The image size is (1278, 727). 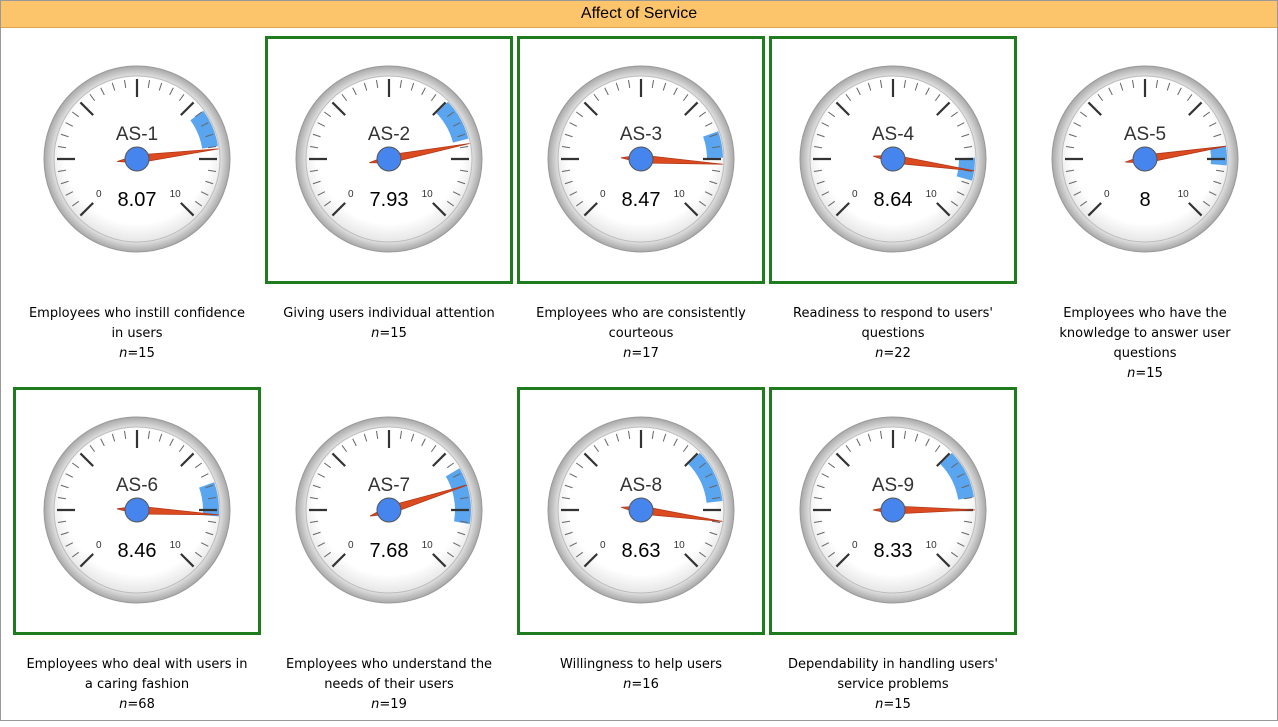 I want to click on gauge-cell: 0 10 AS-8 8.63 Willingness to help users n=16, so click(x=641, y=557).